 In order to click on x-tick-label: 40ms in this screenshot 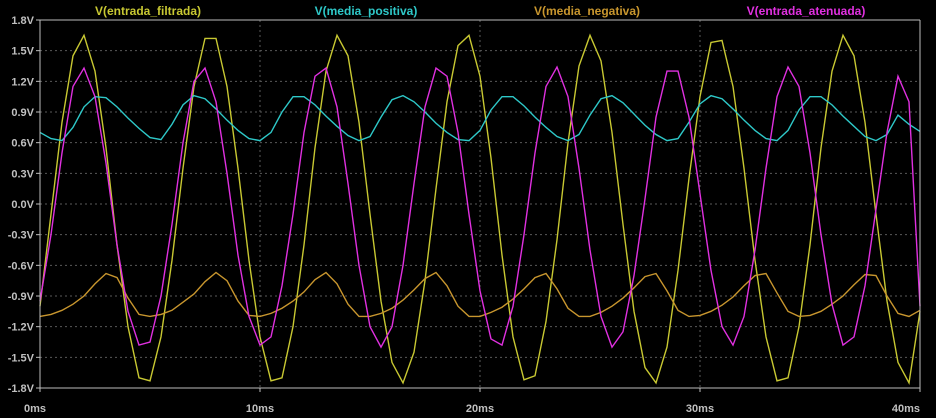, I will do `click(906, 409)`.